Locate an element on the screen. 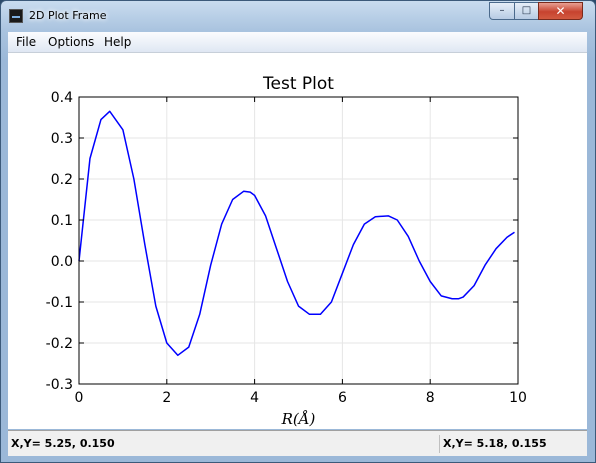 Image resolution: width=596 pixels, height=463 pixels. y-tick-label: -0.2 is located at coordinates (59, 344).